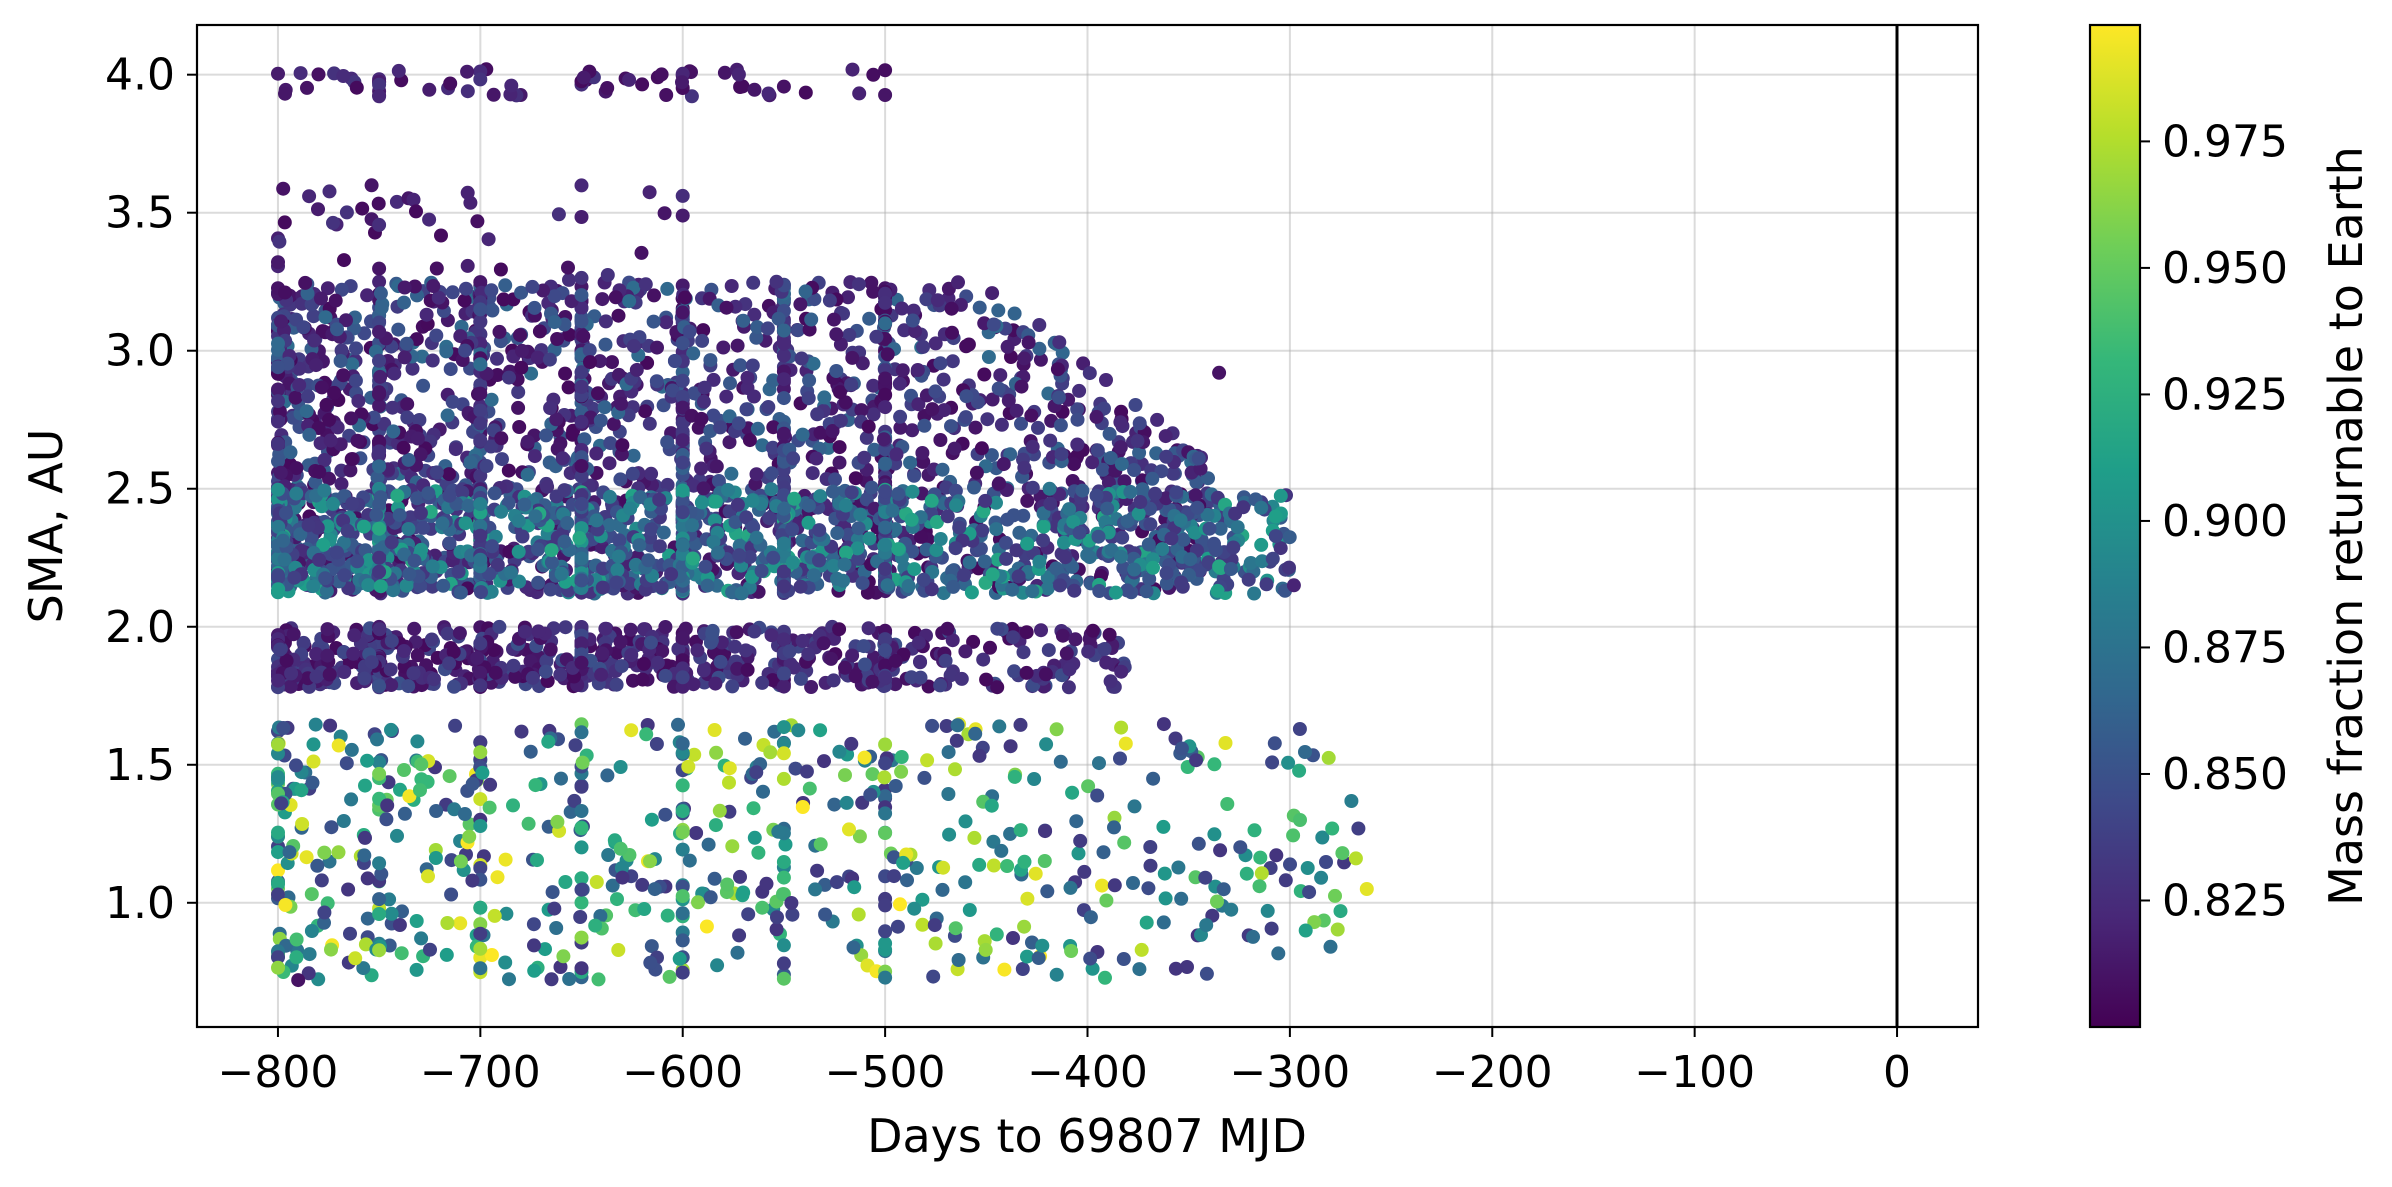 The image size is (2392, 1187). What do you see at coordinates (151, 489) in the screenshot?
I see `y-axis-ticks: 1.01.52.02.53.03.54.0` at bounding box center [151, 489].